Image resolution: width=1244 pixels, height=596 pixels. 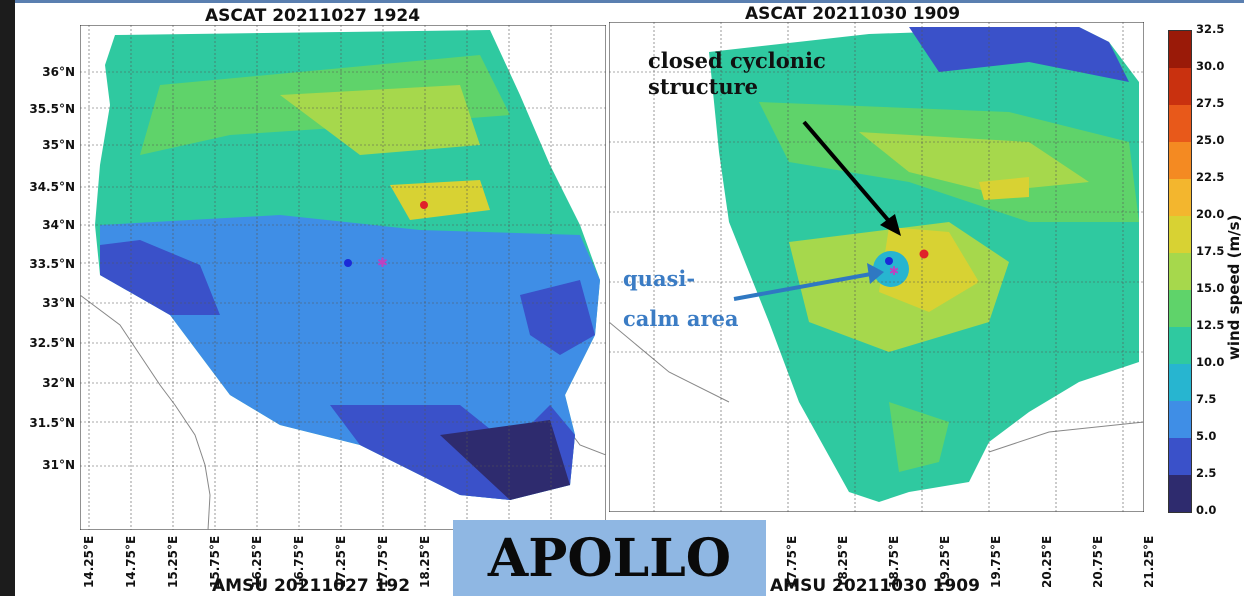 I want to click on x-tick-label: 18.25°E, so click(x=425, y=561).